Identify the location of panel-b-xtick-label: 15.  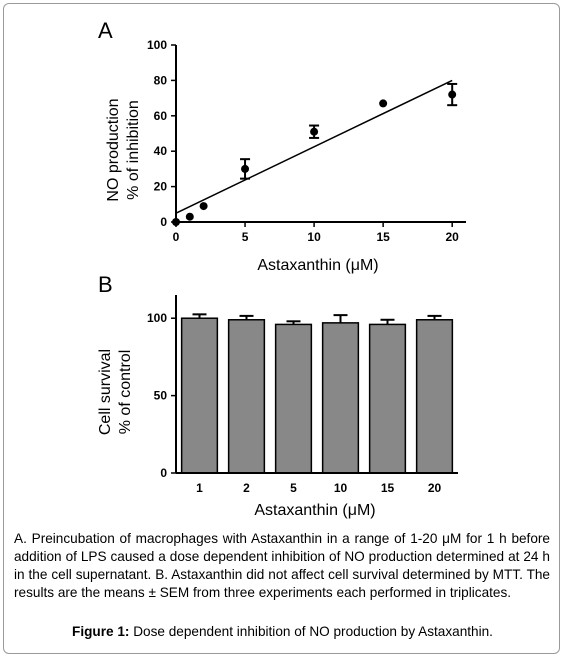
(388, 488).